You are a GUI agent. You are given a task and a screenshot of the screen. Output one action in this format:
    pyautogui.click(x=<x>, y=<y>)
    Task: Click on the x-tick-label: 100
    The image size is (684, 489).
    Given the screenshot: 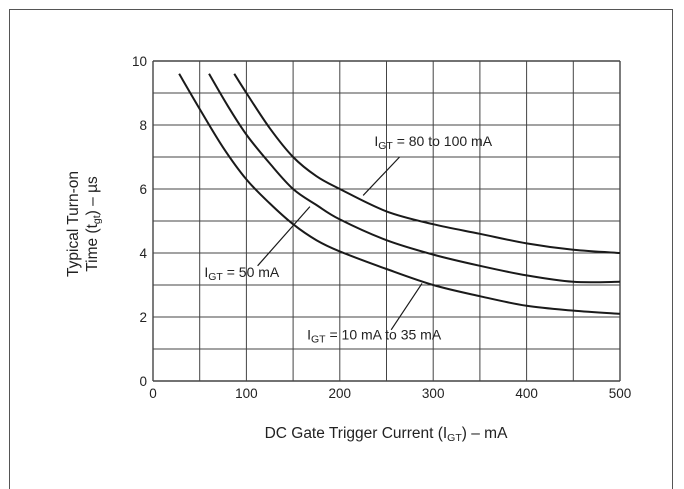 What is the action you would take?
    pyautogui.click(x=246, y=393)
    